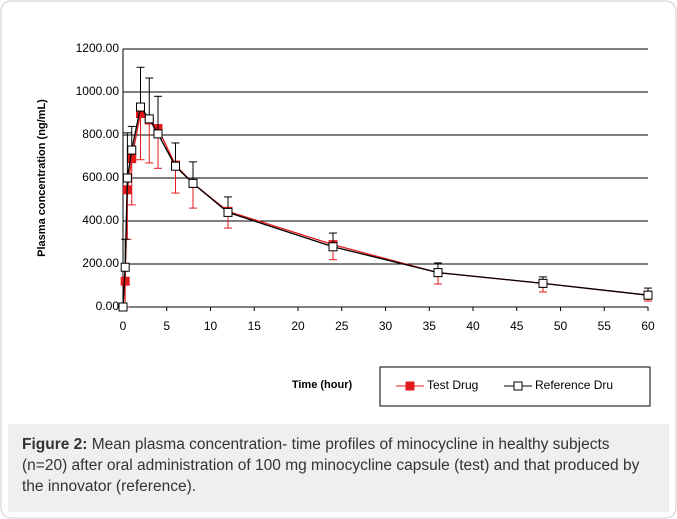 This screenshot has height=519, width=677. What do you see at coordinates (123, 326) in the screenshot?
I see `x-tick-label: 0` at bounding box center [123, 326].